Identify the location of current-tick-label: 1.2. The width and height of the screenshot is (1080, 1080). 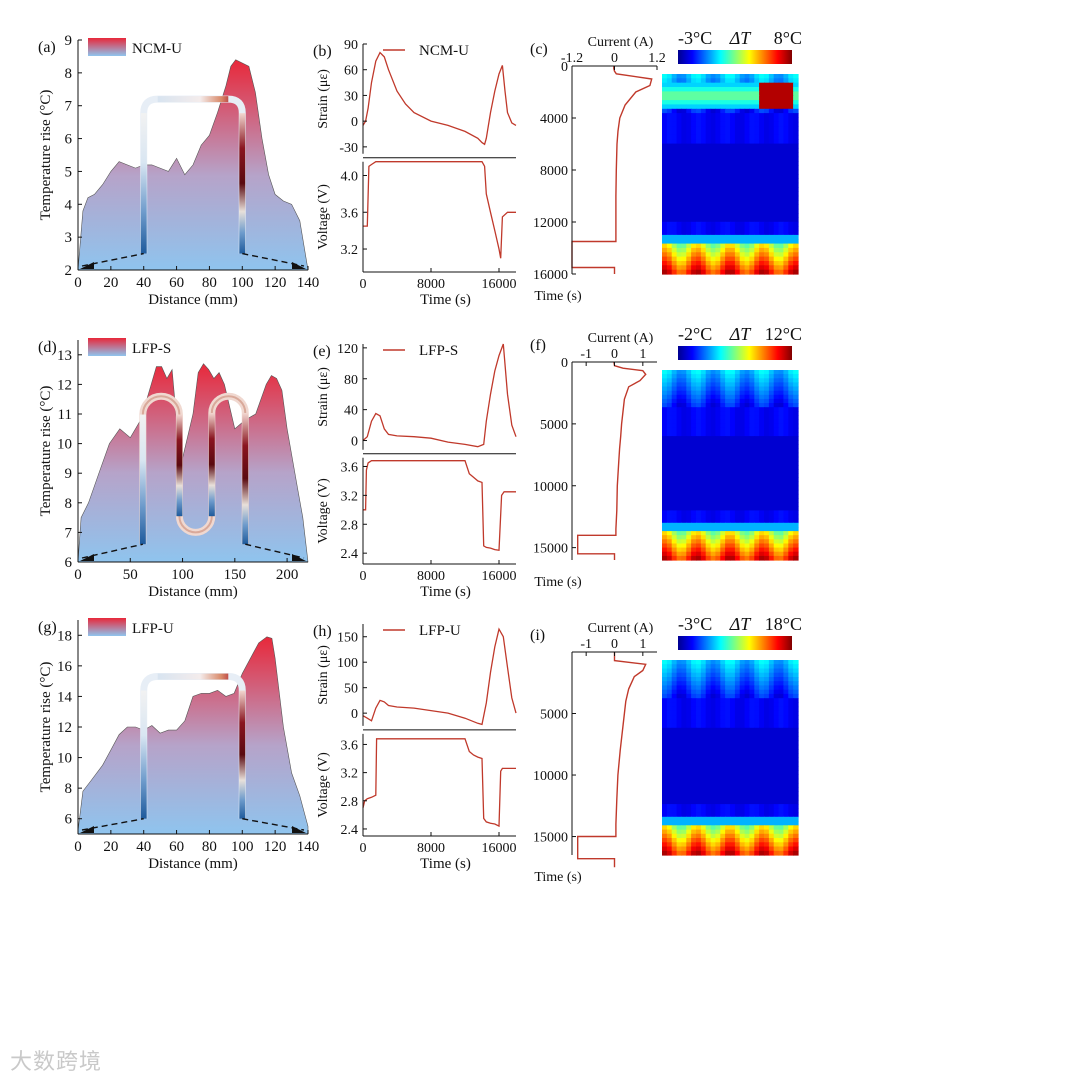
(657, 58).